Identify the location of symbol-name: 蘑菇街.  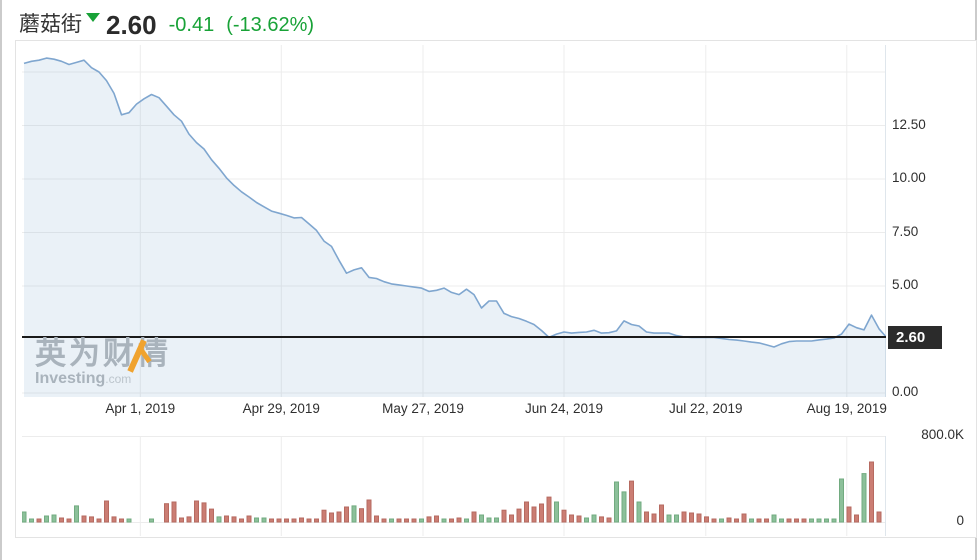
(50, 24).